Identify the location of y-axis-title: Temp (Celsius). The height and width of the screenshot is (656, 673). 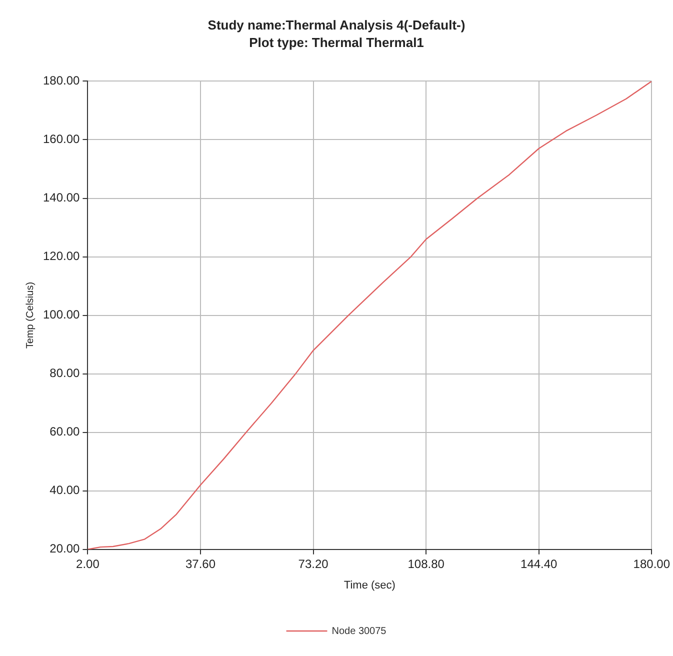
(30, 315).